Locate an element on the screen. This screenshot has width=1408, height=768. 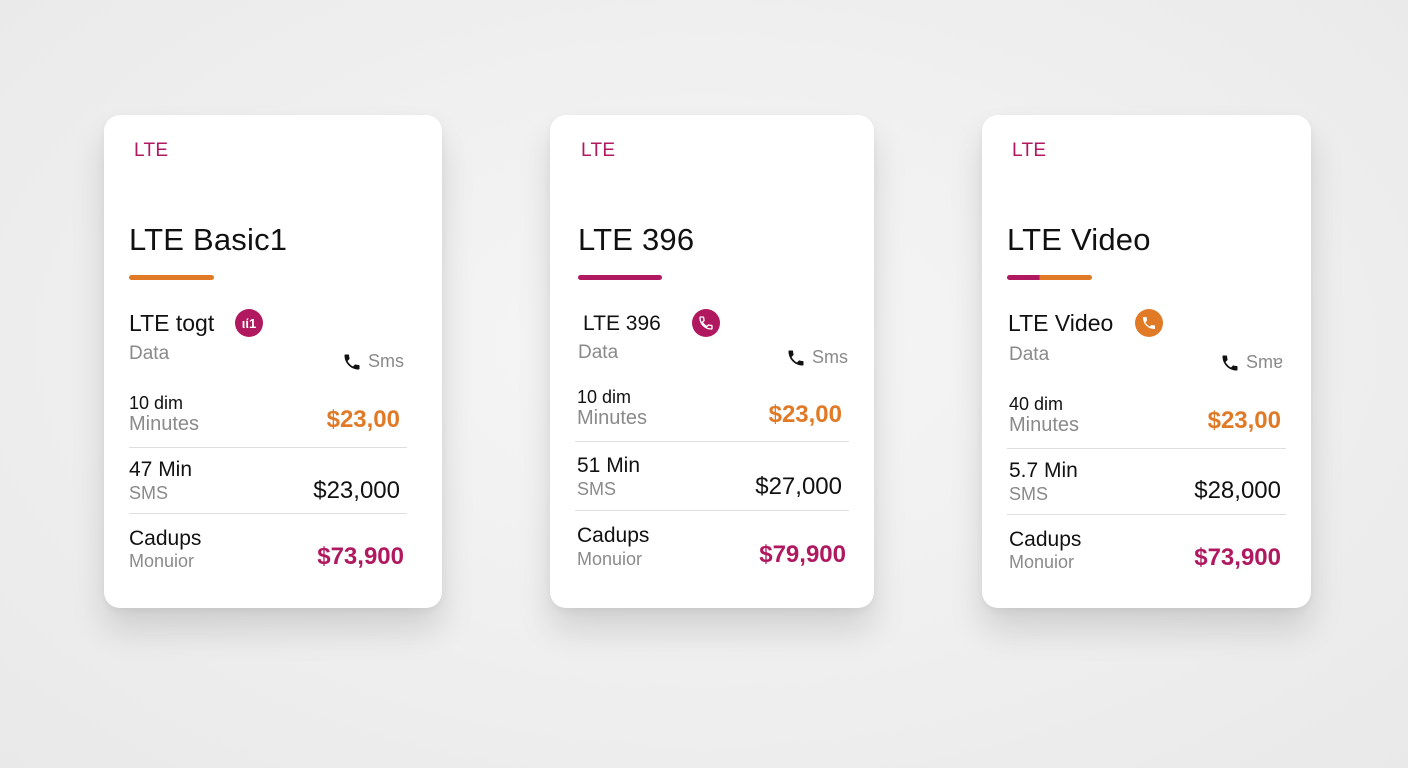
badge-text: ιί1 is located at coordinates (249, 323).